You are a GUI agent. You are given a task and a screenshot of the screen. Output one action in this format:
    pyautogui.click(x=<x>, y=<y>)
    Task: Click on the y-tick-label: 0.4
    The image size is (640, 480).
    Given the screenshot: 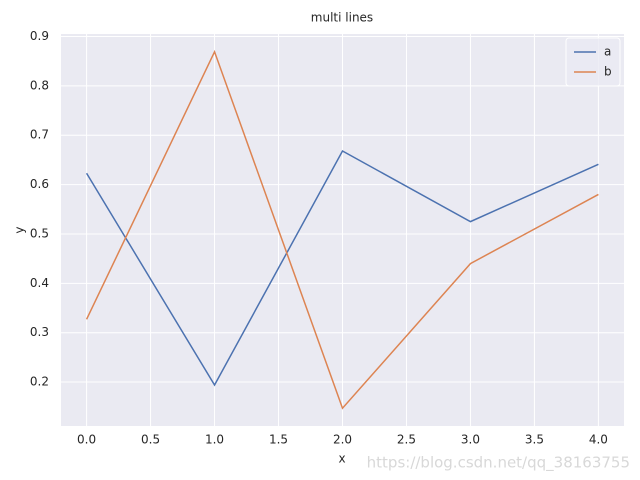 What is the action you would take?
    pyautogui.click(x=39, y=283)
    